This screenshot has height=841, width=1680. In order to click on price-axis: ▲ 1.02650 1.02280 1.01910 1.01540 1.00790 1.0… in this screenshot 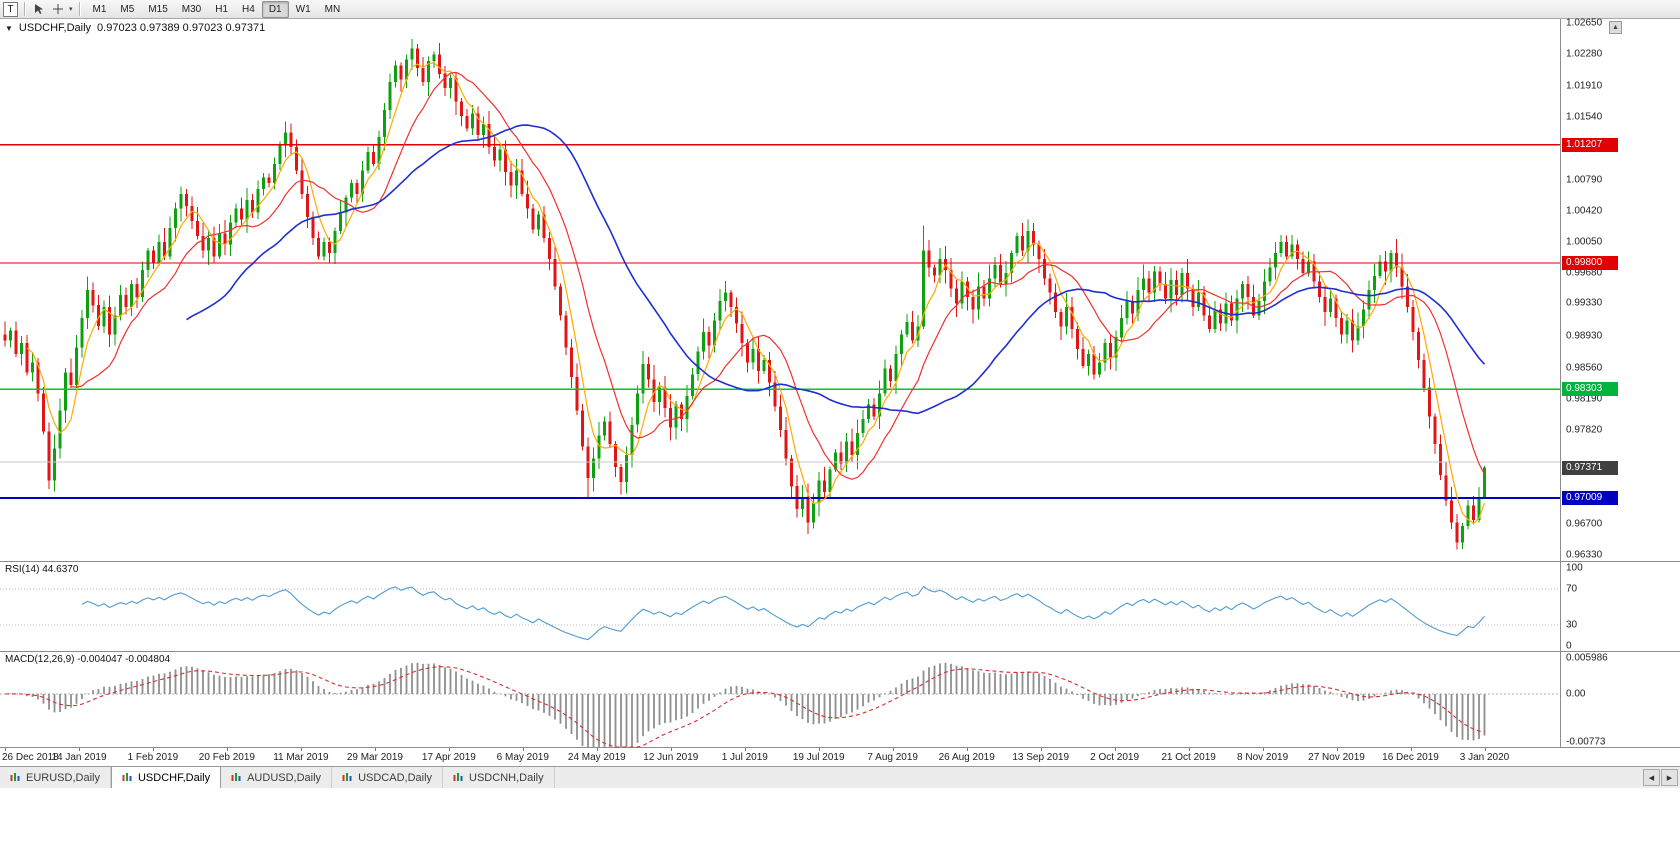, I will do `click(1620, 289)`.